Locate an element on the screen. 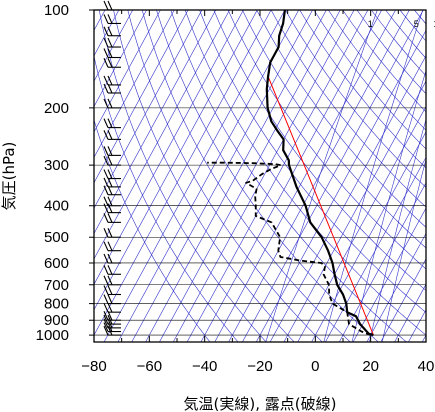  y-tick-label: 600 is located at coordinates (56, 263).